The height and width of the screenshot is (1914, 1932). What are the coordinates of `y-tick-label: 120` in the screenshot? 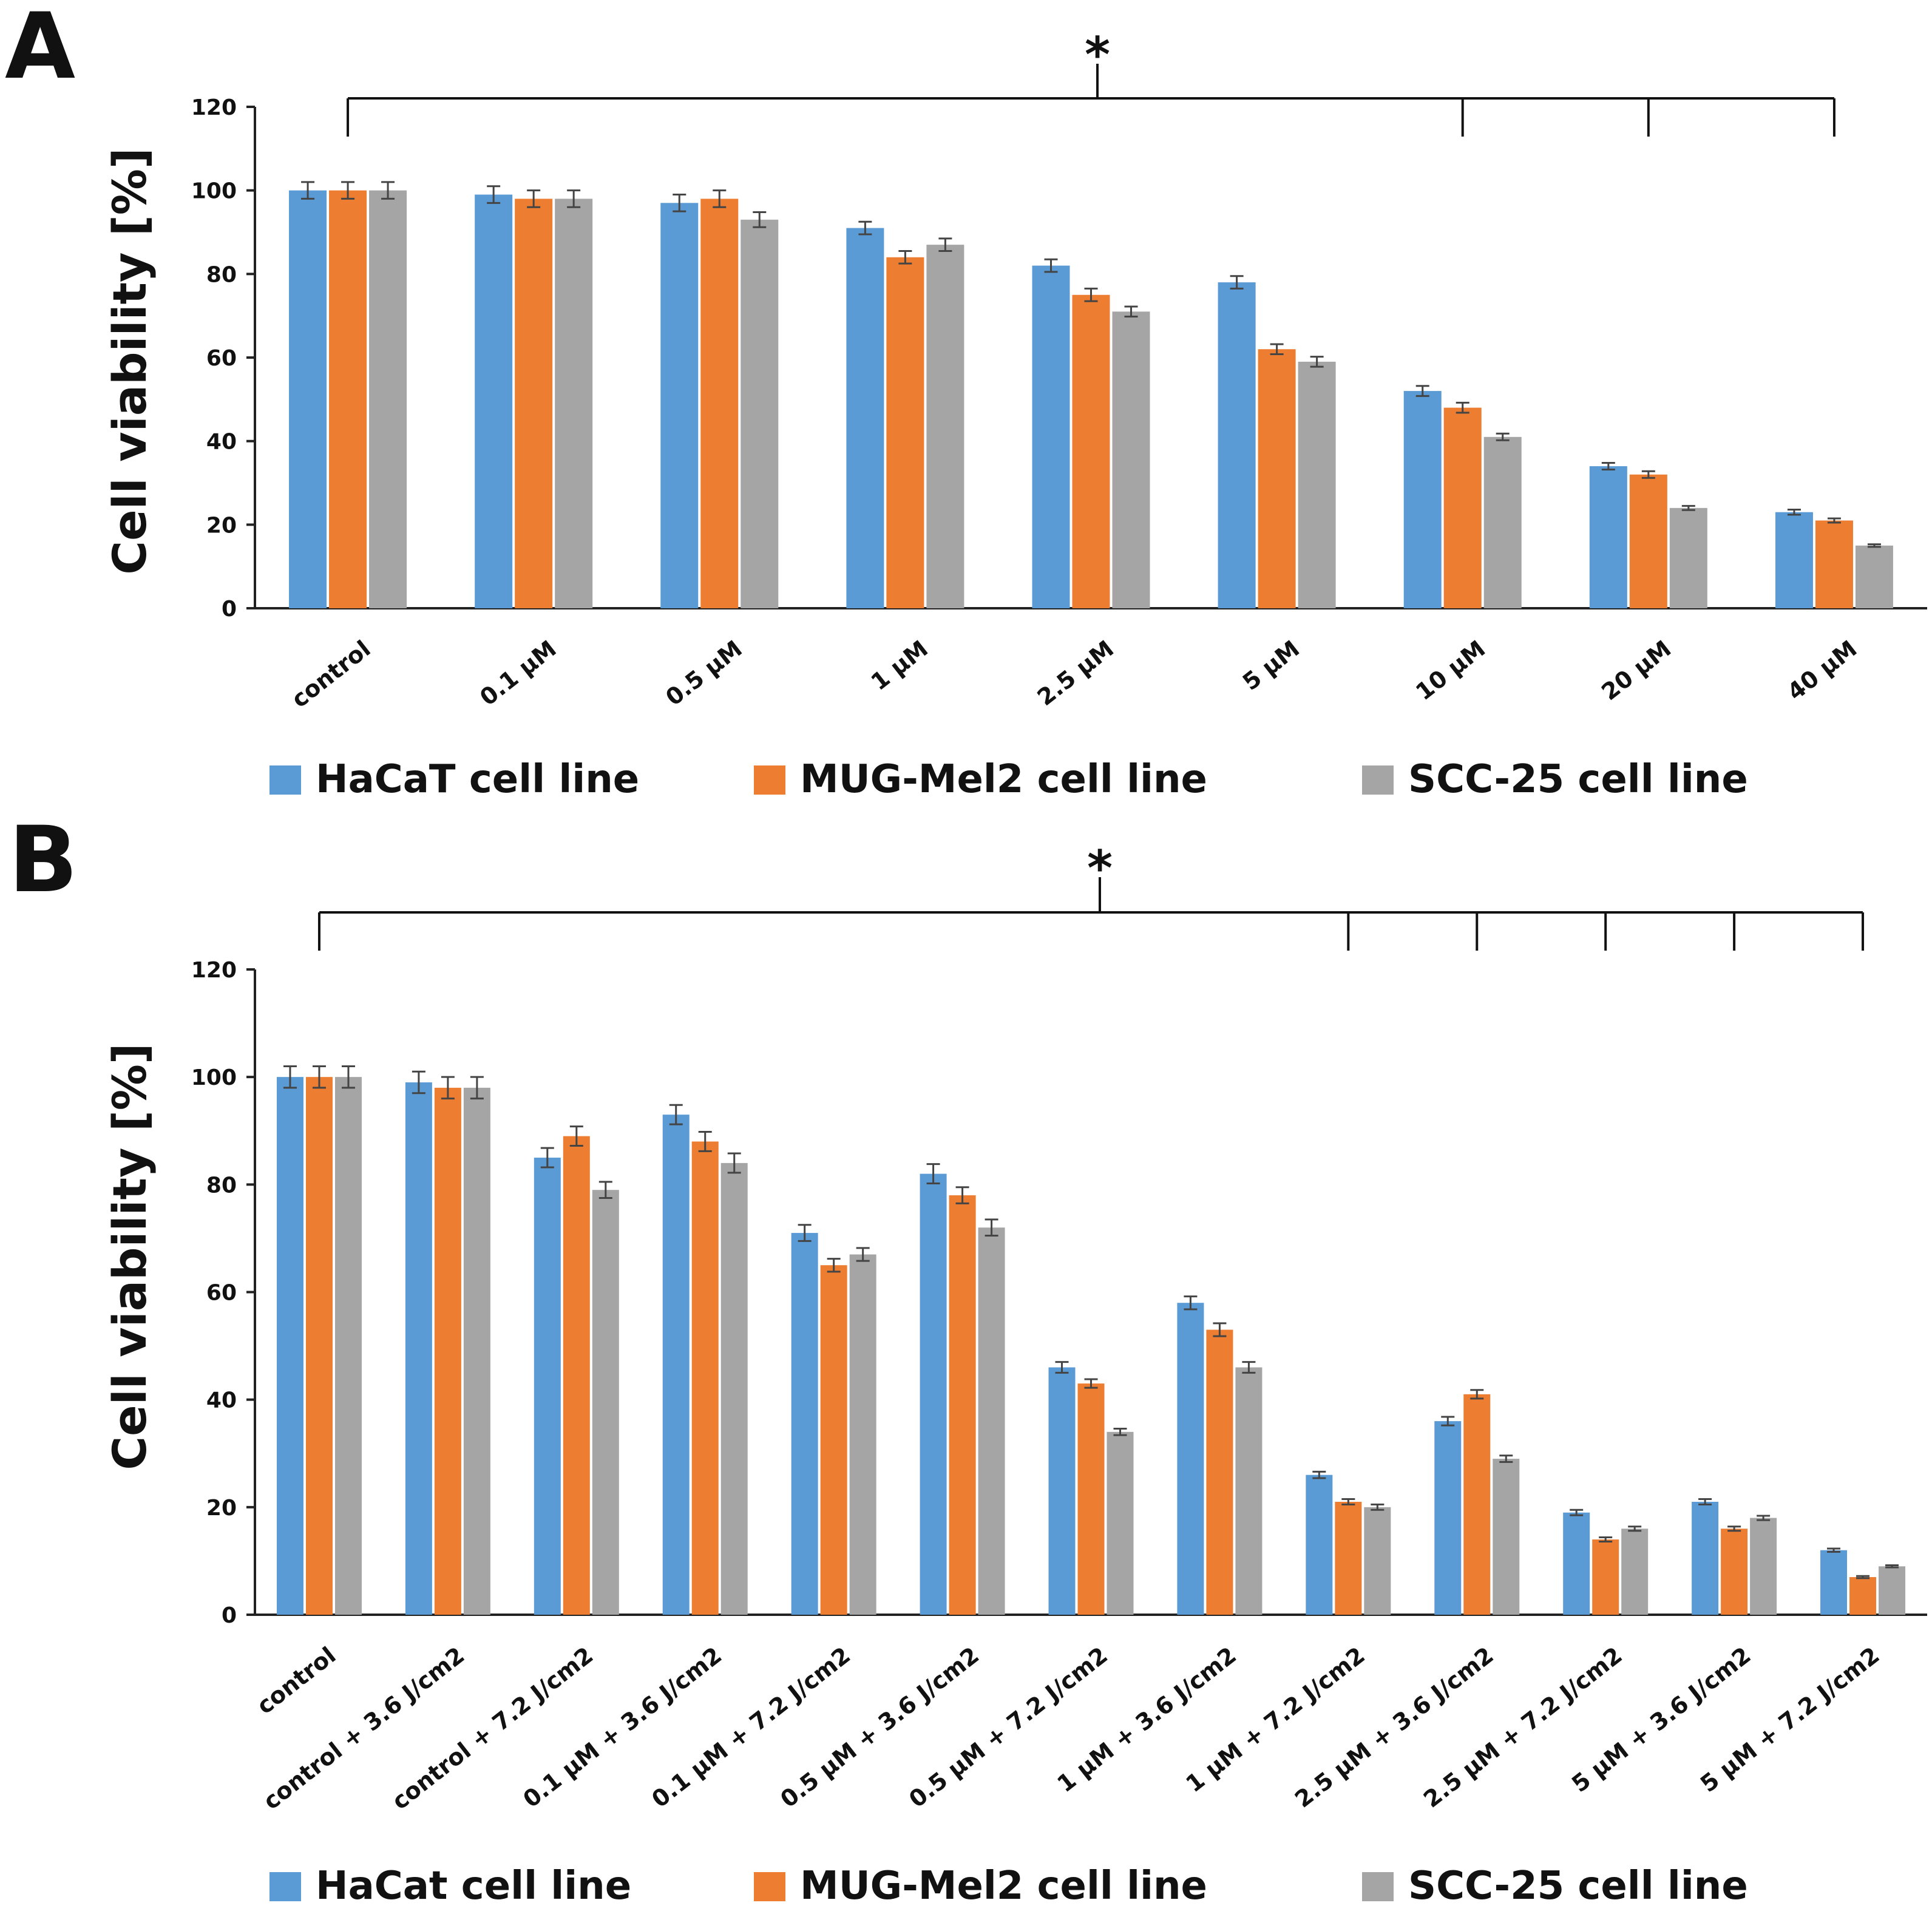 It's located at (214, 970).